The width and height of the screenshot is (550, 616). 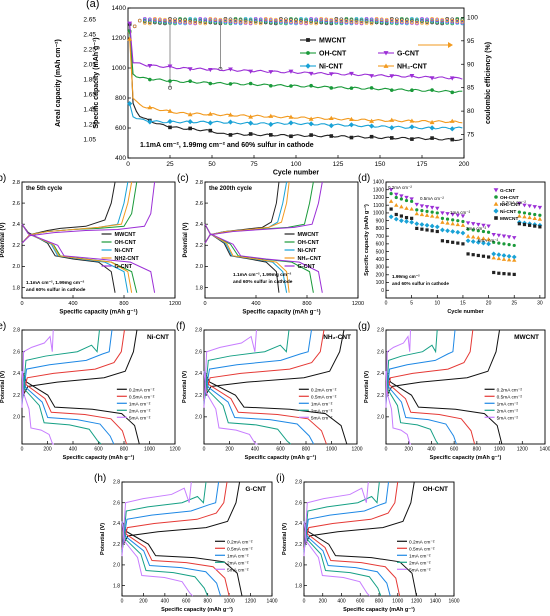 What do you see at coordinates (100, 478) in the screenshot?
I see `panel-label: (h)` at bounding box center [100, 478].